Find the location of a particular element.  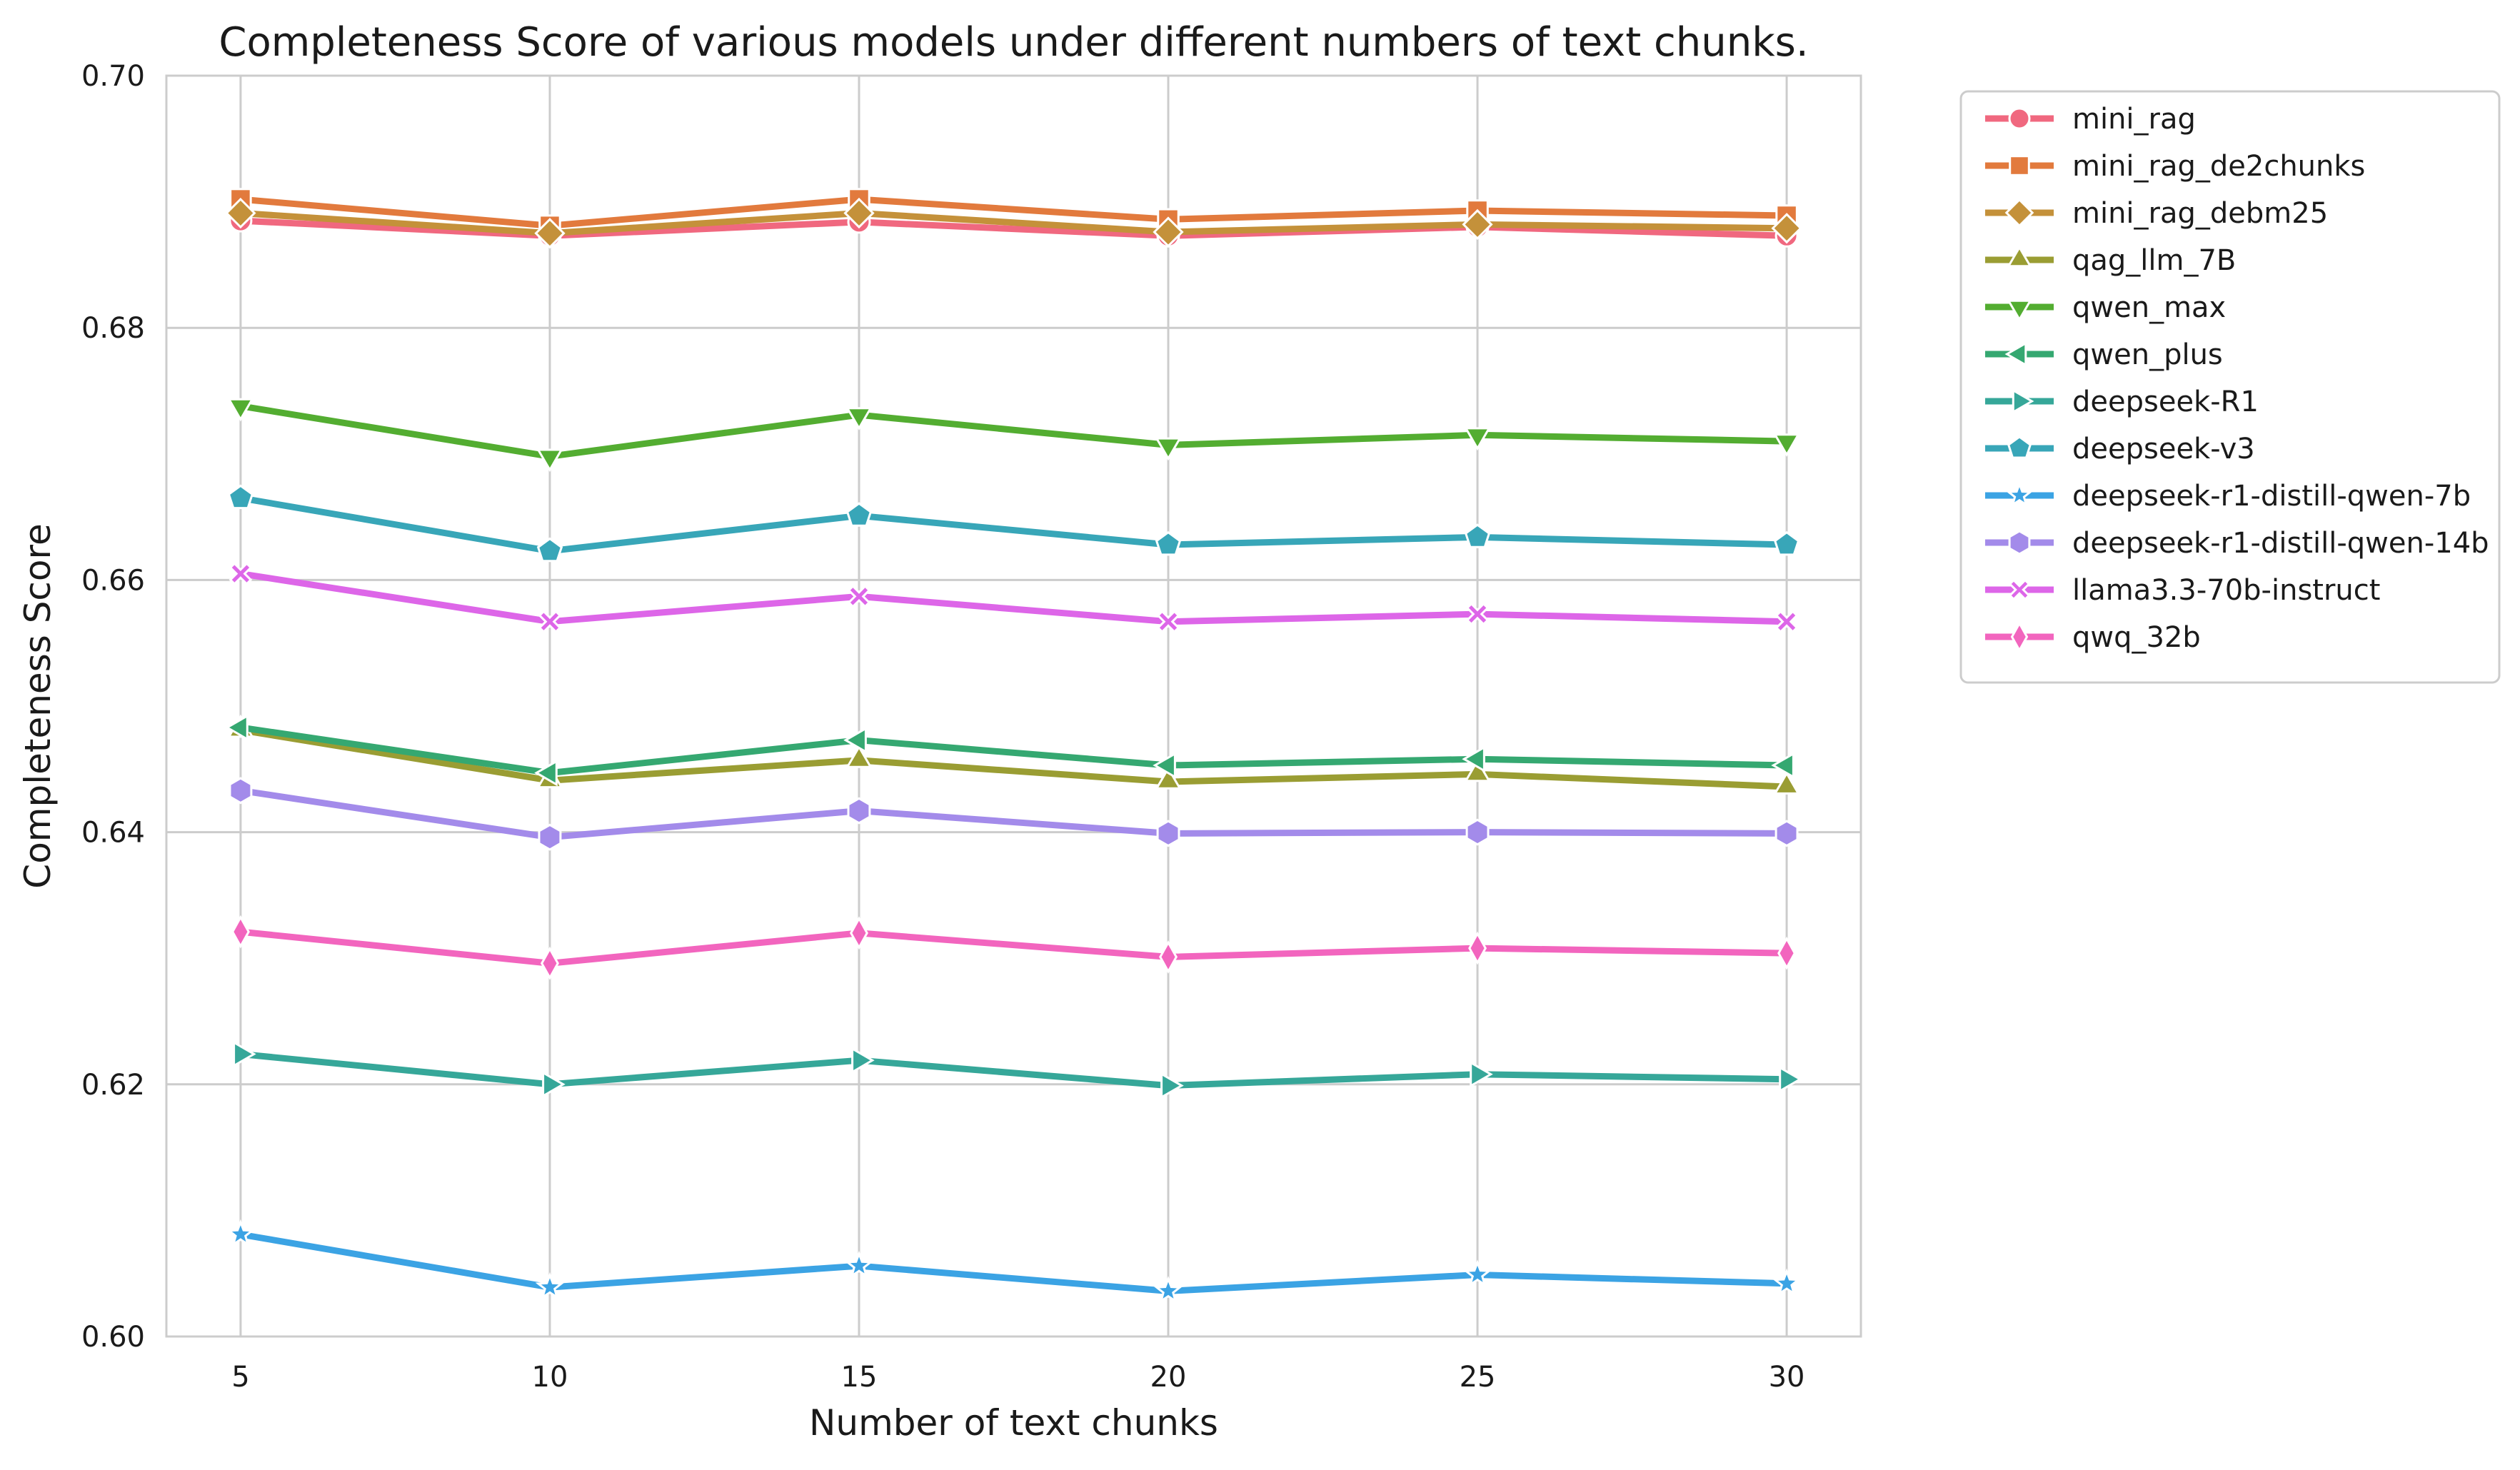

series-deepseek-R1 is located at coordinates (1017, 1069).